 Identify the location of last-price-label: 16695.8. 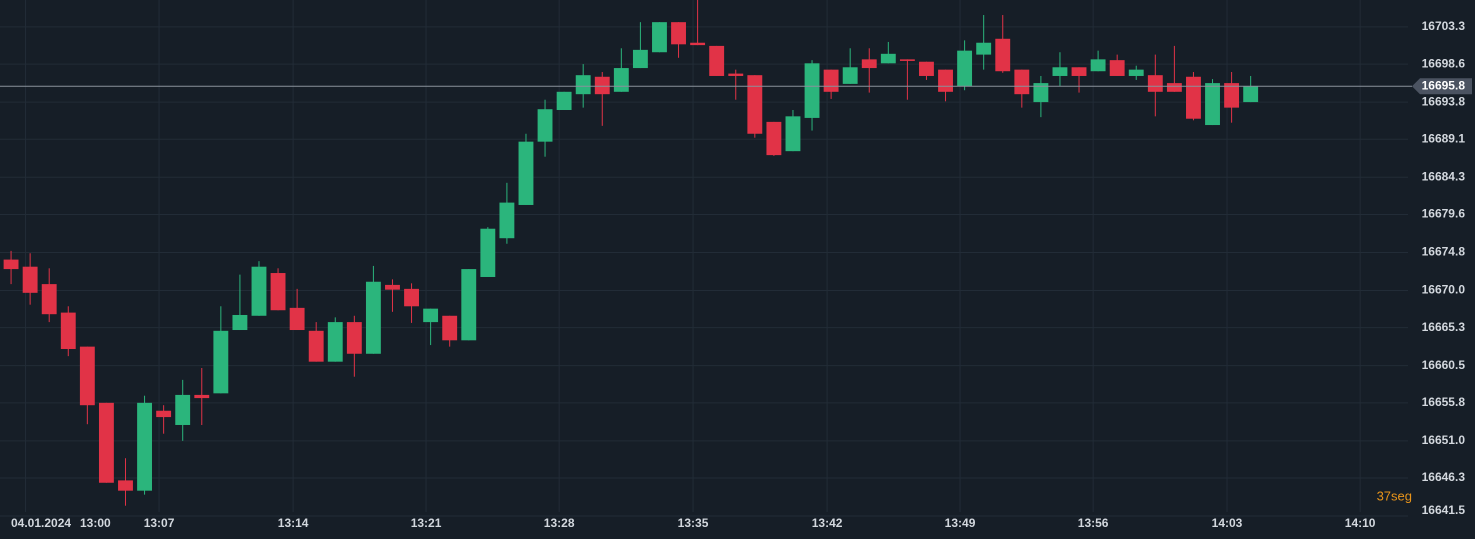
(1444, 85).